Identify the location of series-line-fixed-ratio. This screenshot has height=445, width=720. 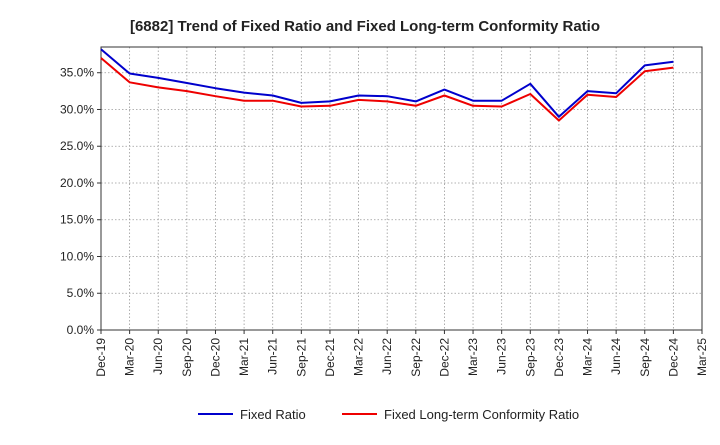
(387, 83).